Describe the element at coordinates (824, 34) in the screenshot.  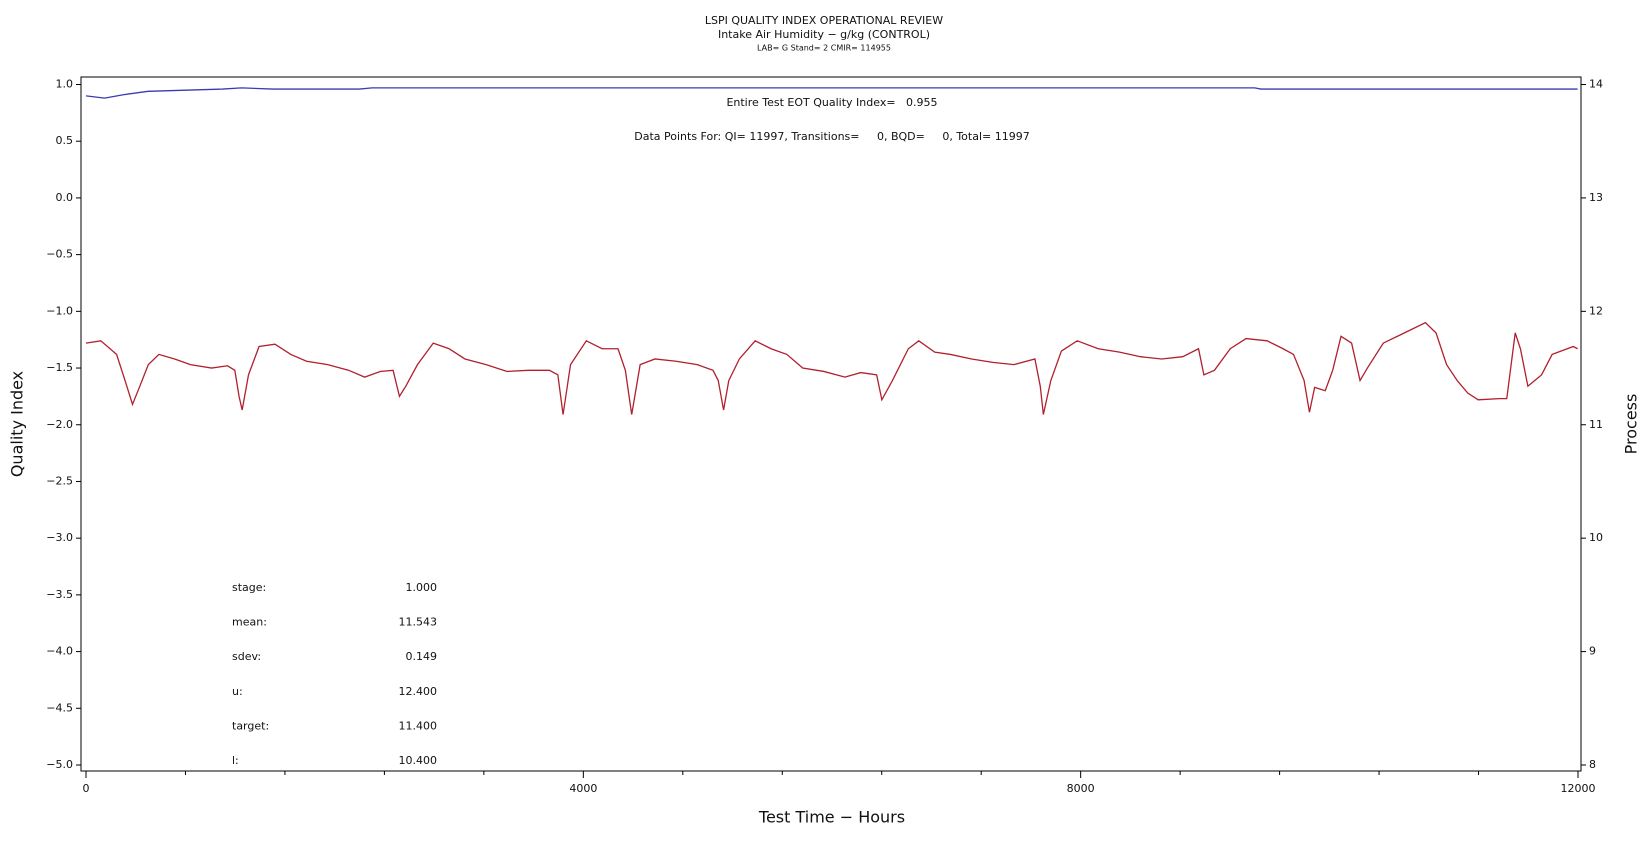
I see `chart-subtitle: Intake Air Humidity − g/kg (CONTROL)` at that location.